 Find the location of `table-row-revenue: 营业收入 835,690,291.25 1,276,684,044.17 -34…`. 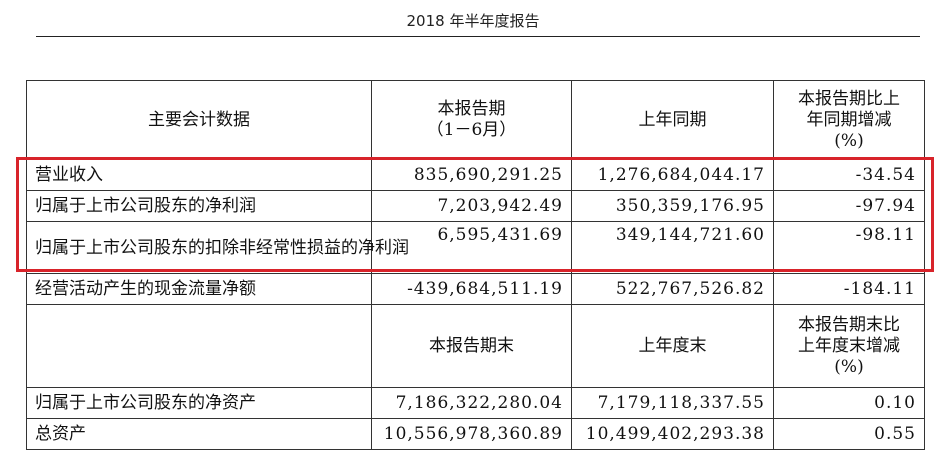

table-row-revenue: 营业收入 835,690,291.25 1,276,684,044.17 -34… is located at coordinates (475, 175).